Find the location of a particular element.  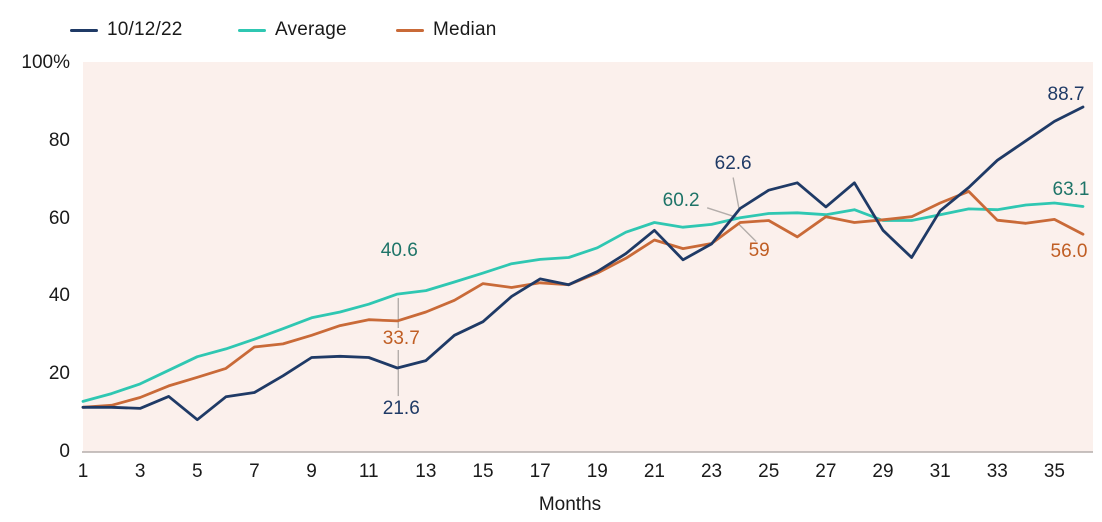

data-label-21-6: 21.6 is located at coordinates (401, 408).